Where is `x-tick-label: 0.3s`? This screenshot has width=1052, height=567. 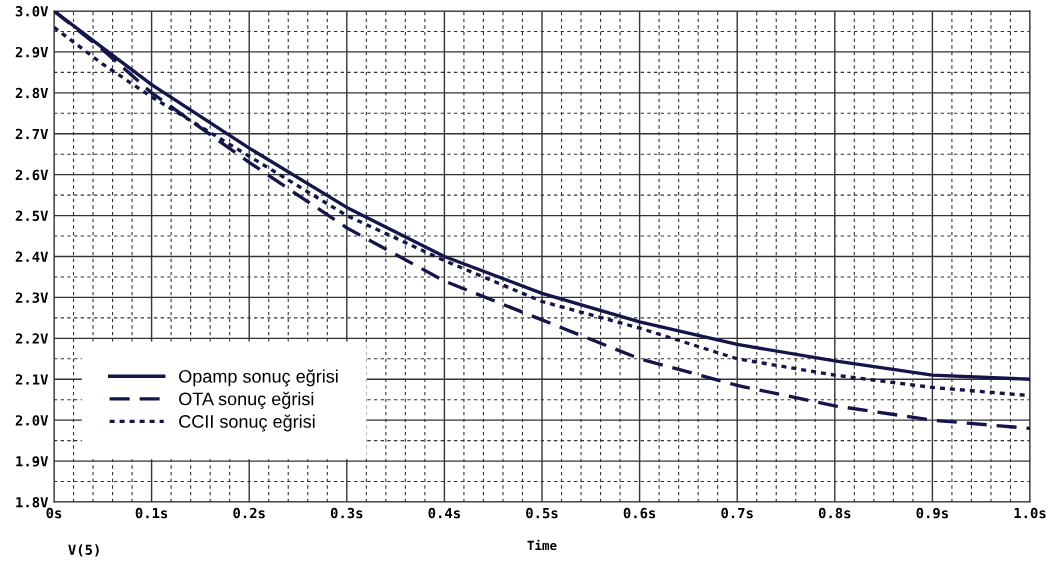 x-tick-label: 0.3s is located at coordinates (346, 513).